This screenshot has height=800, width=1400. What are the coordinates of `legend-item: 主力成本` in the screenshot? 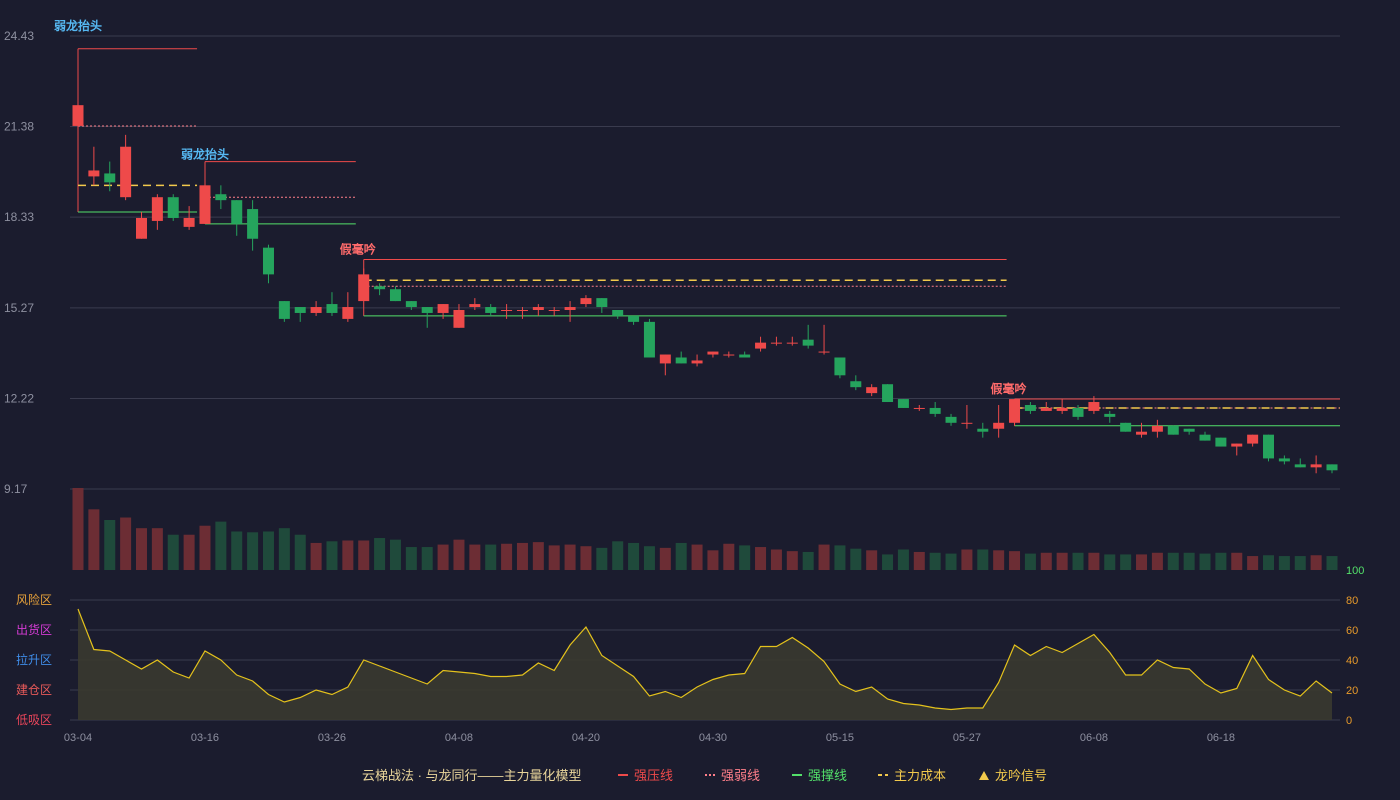 It's located at (912, 775).